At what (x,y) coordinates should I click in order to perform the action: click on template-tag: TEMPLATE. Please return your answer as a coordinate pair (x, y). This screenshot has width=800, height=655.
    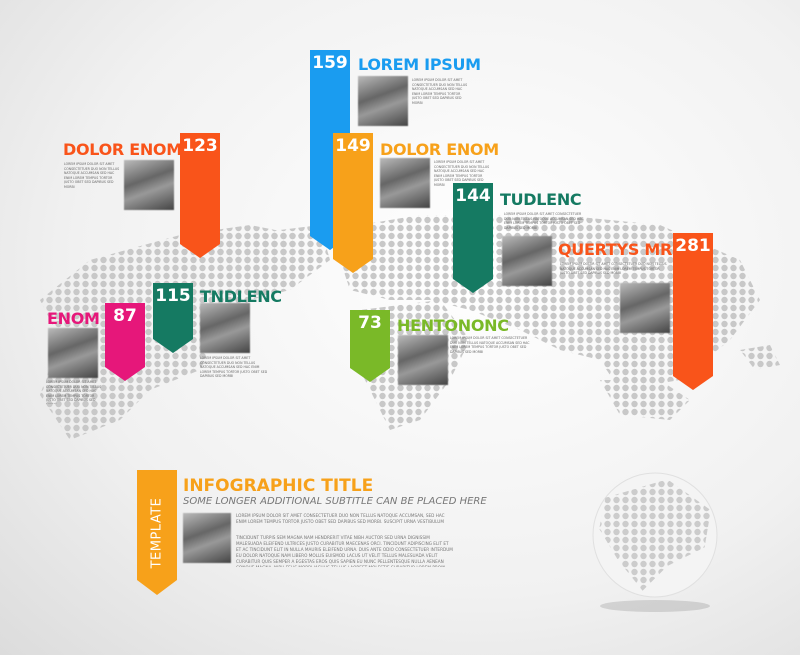
    Looking at the image, I should click on (157, 532).